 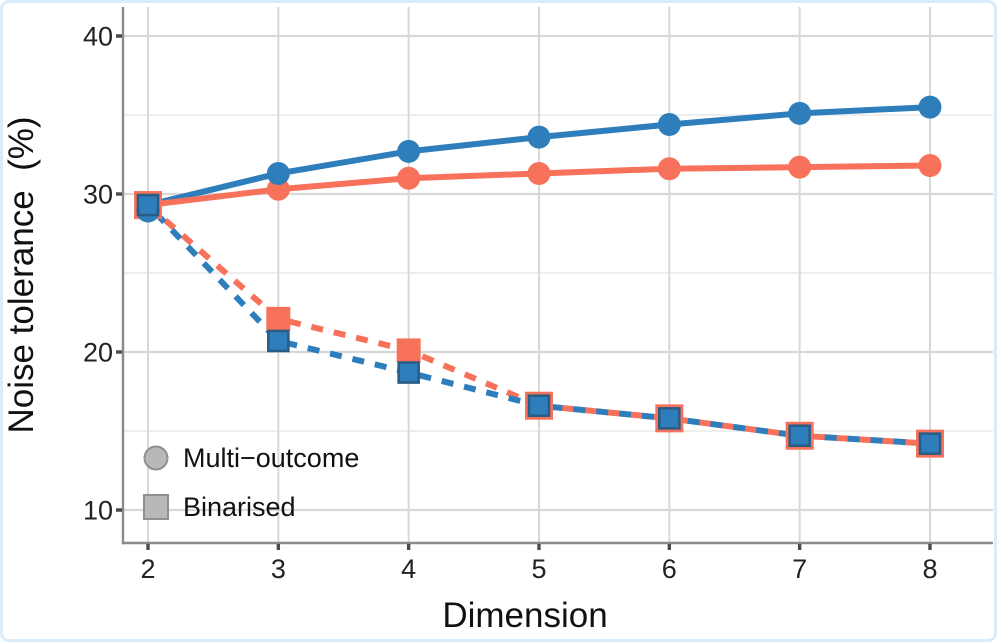 I want to click on line-binarised-blue, so click(x=342, y=305).